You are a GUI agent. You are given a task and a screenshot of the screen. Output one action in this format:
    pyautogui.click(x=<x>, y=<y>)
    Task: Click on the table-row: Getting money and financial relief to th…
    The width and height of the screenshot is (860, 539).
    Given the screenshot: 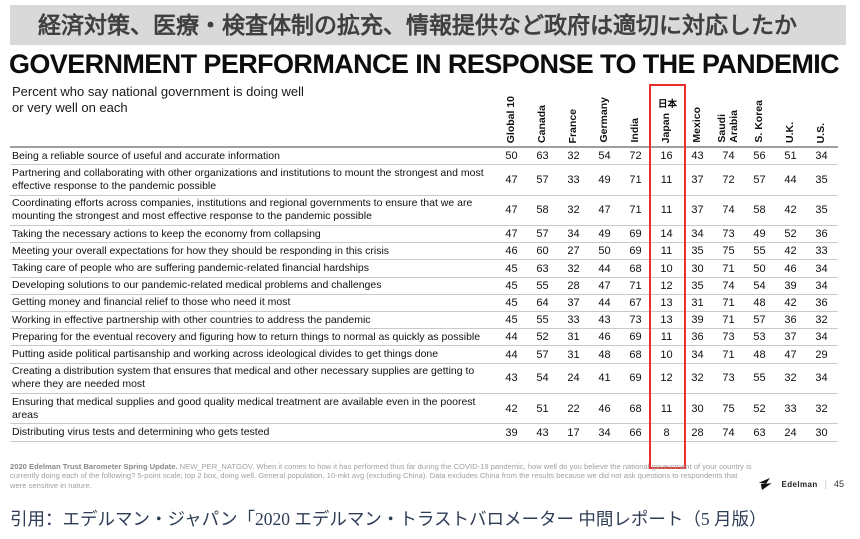 What is the action you would take?
    pyautogui.click(x=424, y=304)
    